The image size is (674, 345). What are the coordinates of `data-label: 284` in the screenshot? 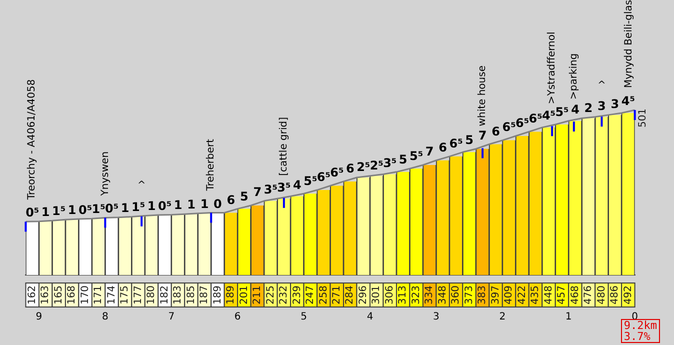 It's located at (350, 295).